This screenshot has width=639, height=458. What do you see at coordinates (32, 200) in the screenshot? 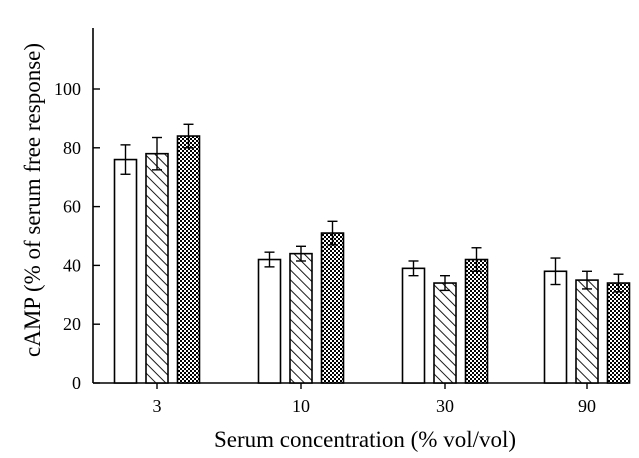
I see `y-axis-label: cAMP (% of serum free response)` at bounding box center [32, 200].